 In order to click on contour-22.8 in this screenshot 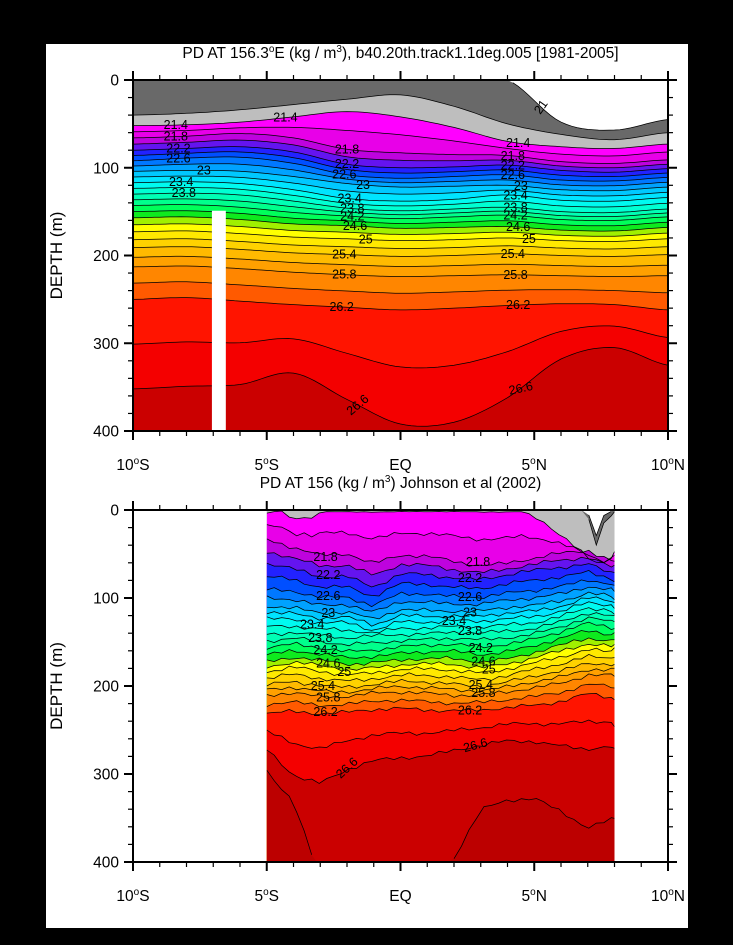, I will do `click(440, 599)`.